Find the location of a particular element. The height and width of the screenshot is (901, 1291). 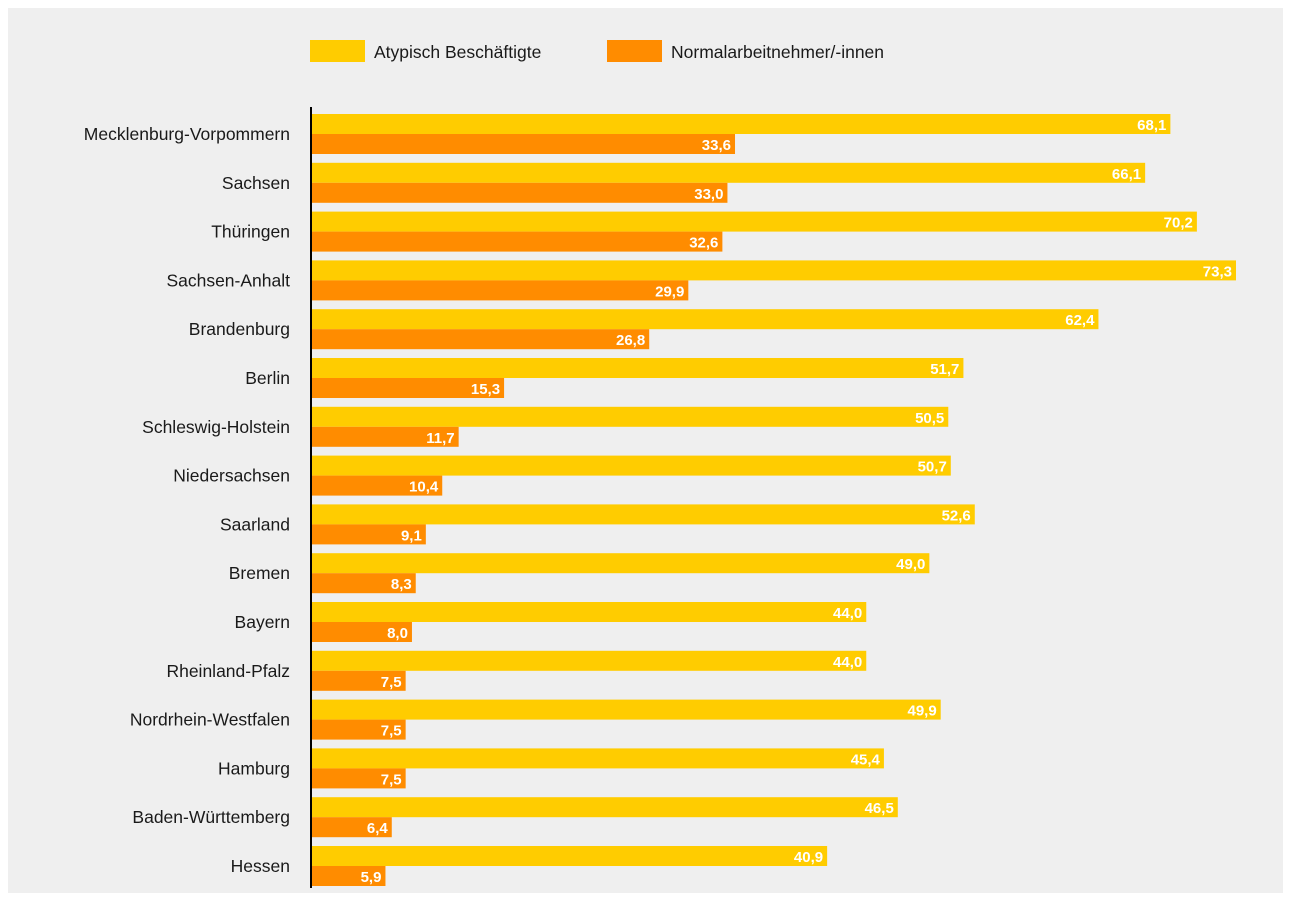

category-label: Hamburg is located at coordinates (254, 768).